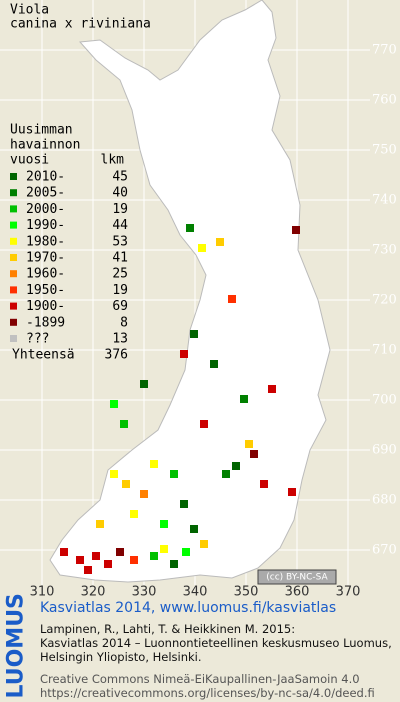  Describe the element at coordinates (29, 160) in the screenshot. I see `legend-heading: vuosi` at that location.